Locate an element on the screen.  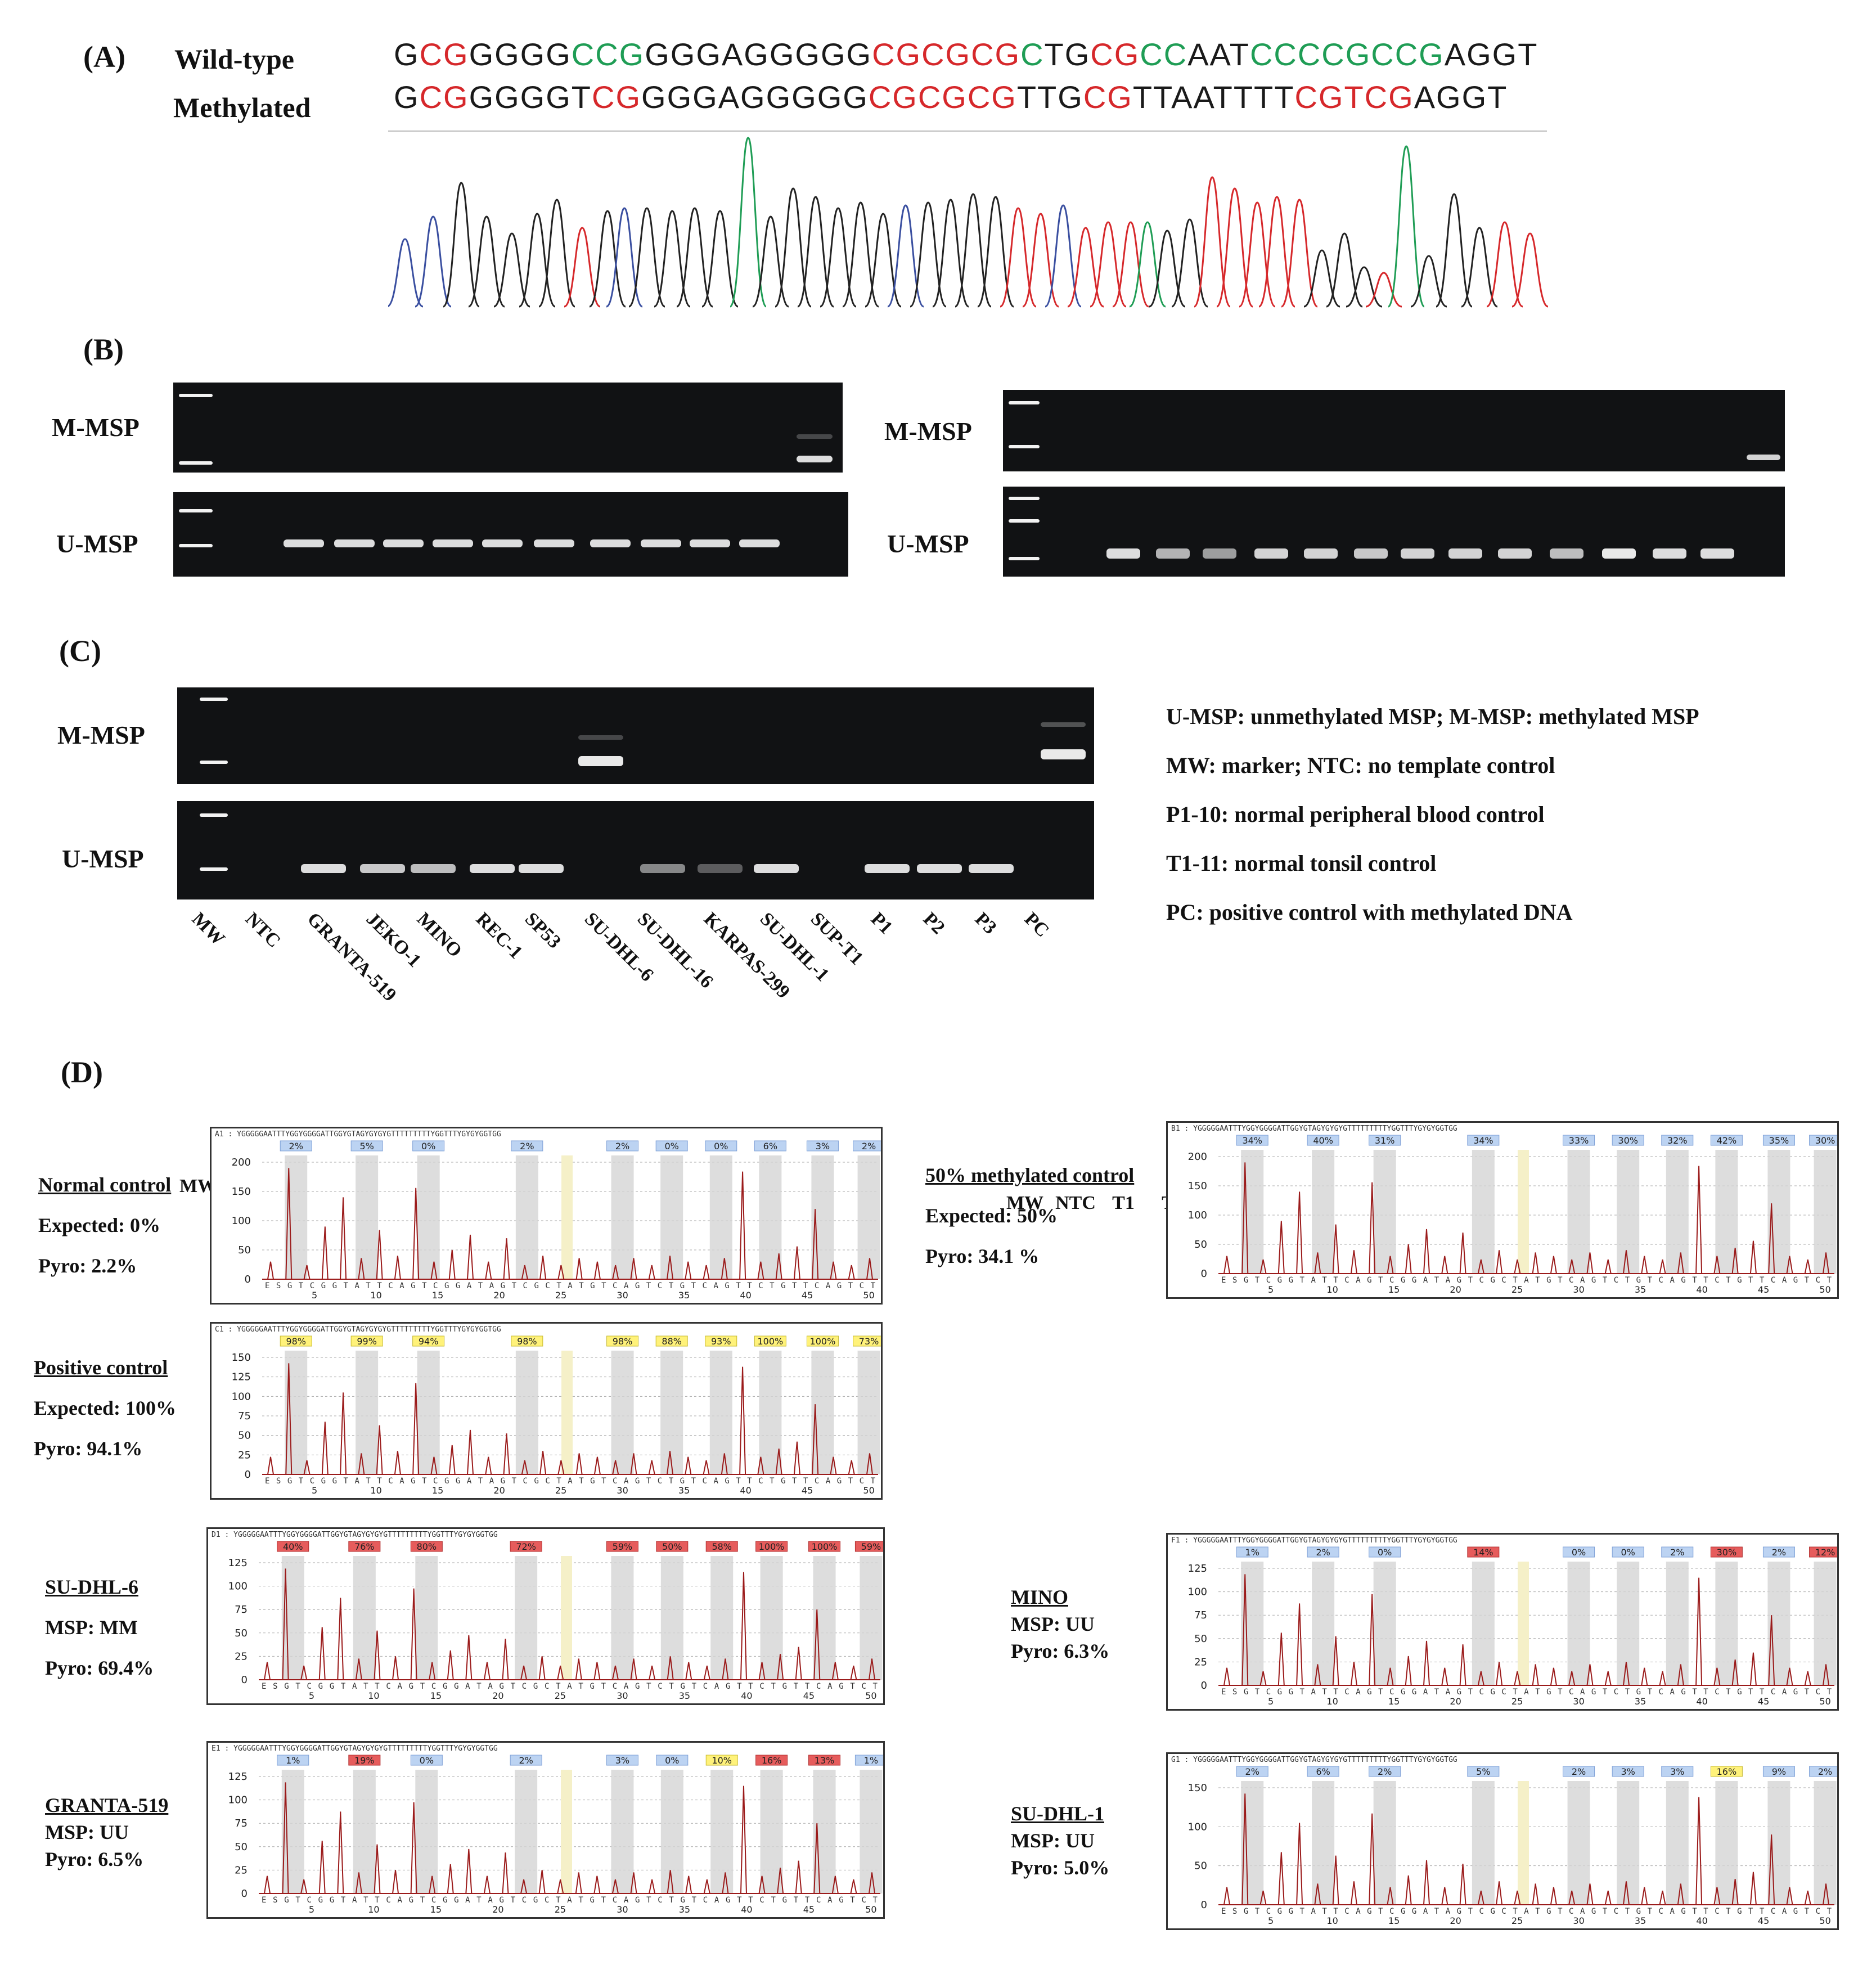
x-tick-label: 45 is located at coordinates (1763, 1921).